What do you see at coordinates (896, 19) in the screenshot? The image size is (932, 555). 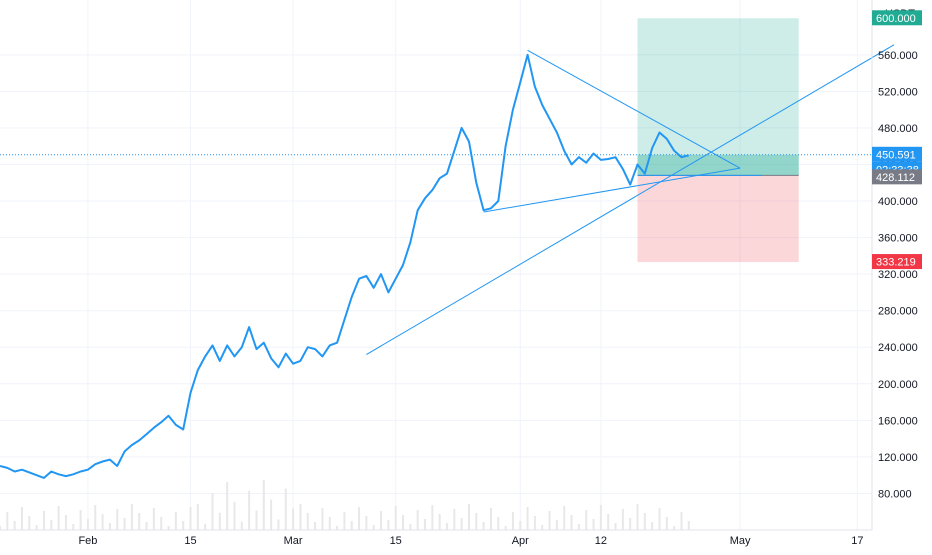 I see `price-badge-text: 600.000` at bounding box center [896, 19].